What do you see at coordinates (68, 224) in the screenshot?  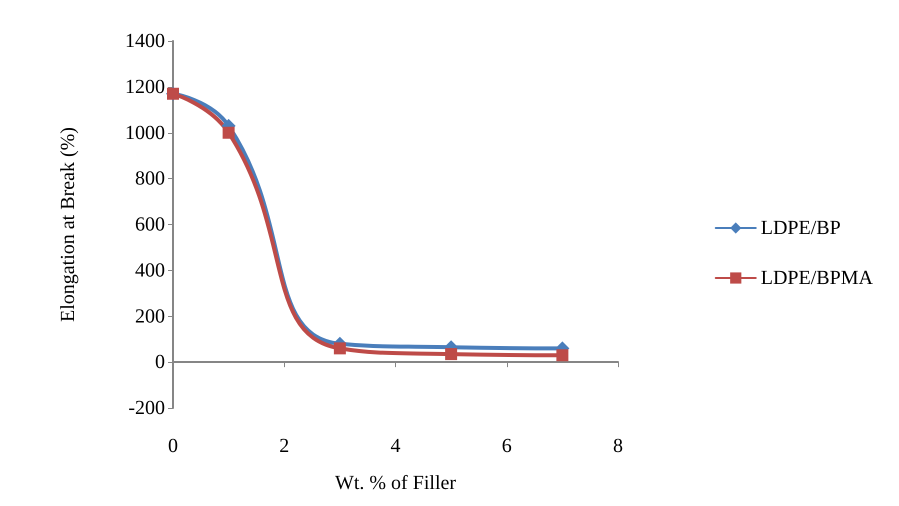 I see `y-axis-title: Elongation at Break (%)` at bounding box center [68, 224].